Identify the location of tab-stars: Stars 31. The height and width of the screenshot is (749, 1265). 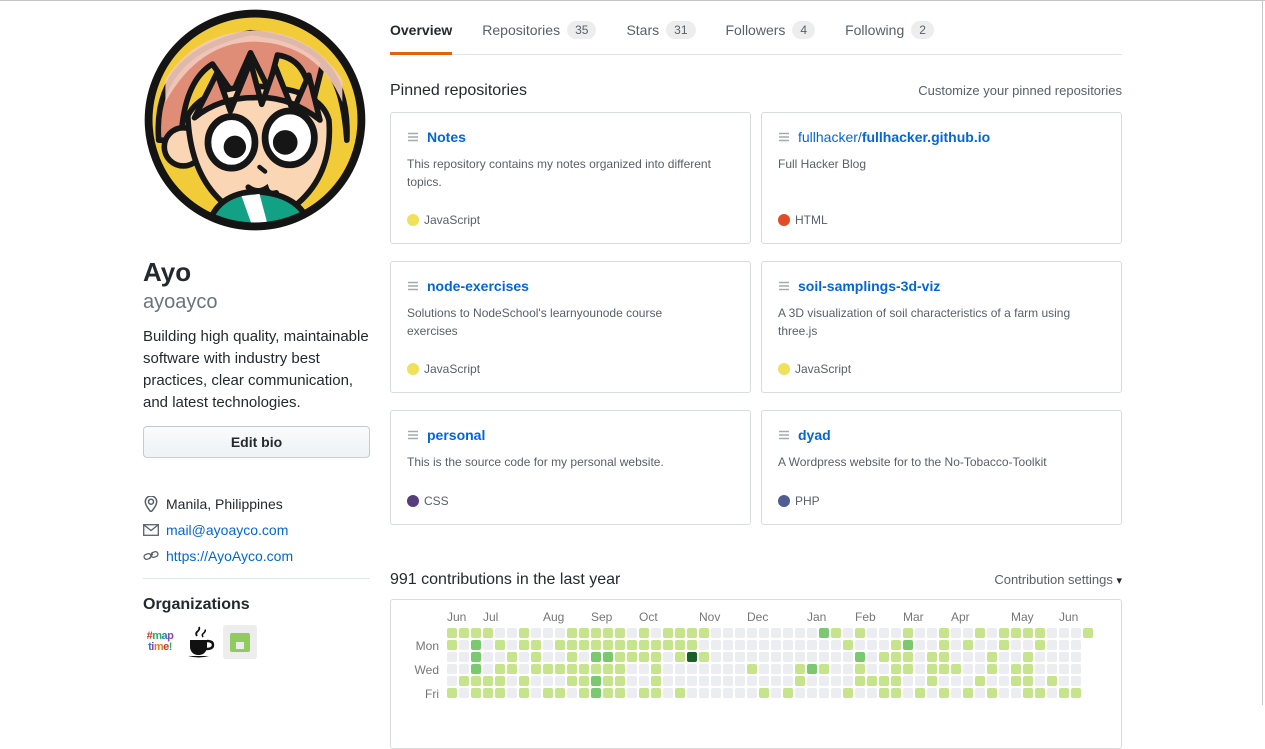
(661, 38).